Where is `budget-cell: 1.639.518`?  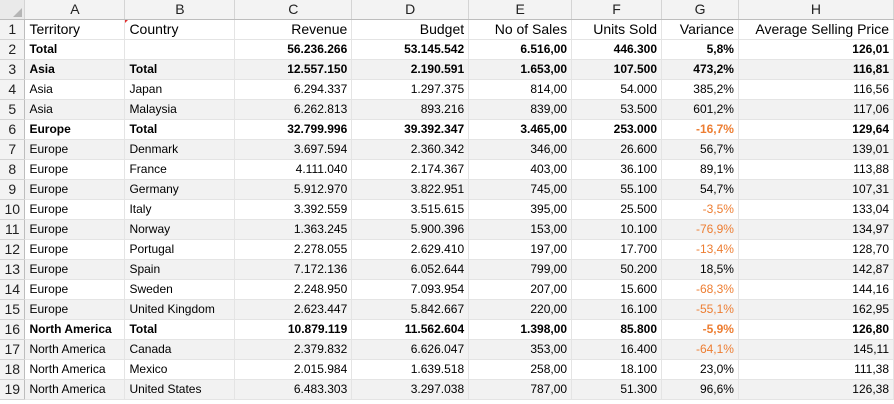
budget-cell: 1.639.518 is located at coordinates (410, 369).